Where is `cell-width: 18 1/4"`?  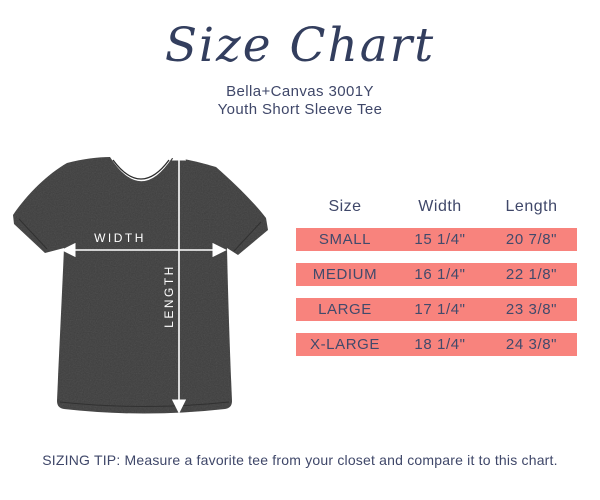
cell-width: 18 1/4" is located at coordinates (440, 344).